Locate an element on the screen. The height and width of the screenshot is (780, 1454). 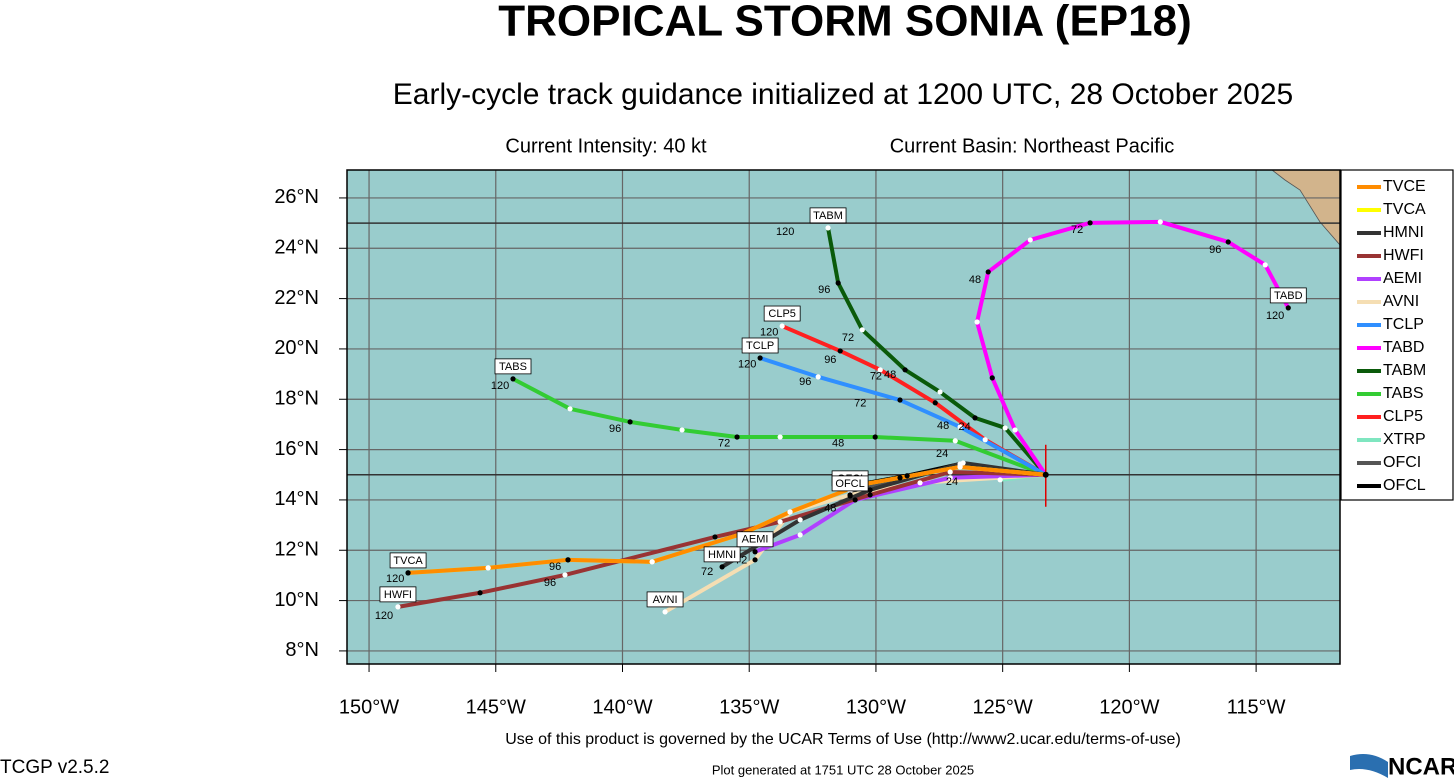
version: TCGP v2.5.2 is located at coordinates (54, 767).